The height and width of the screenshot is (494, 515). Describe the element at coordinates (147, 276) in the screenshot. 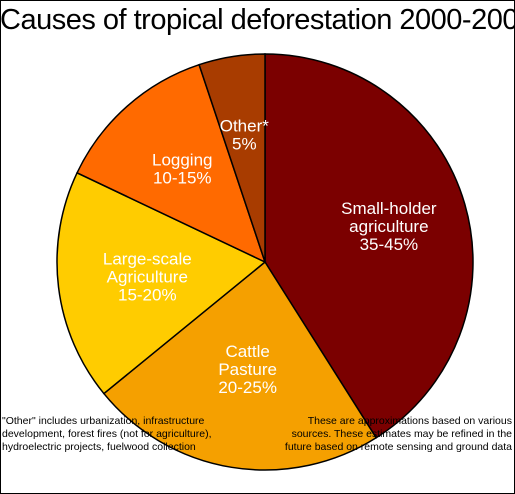

I see `slice-label-2: Large-scale Agriculture 15-20%` at that location.